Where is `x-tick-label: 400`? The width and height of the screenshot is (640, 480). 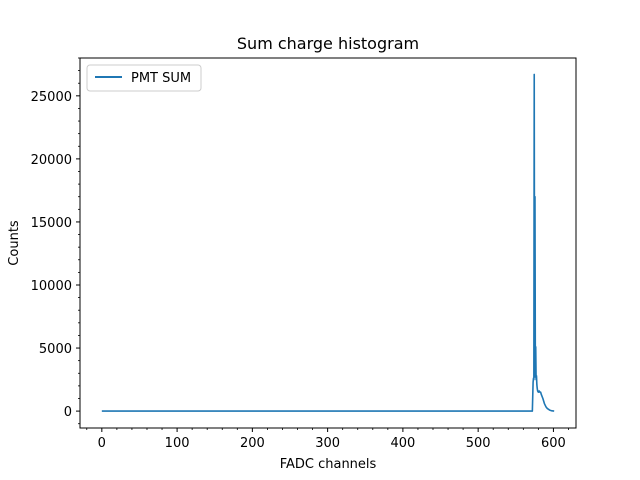 x-tick-label: 400 is located at coordinates (402, 443).